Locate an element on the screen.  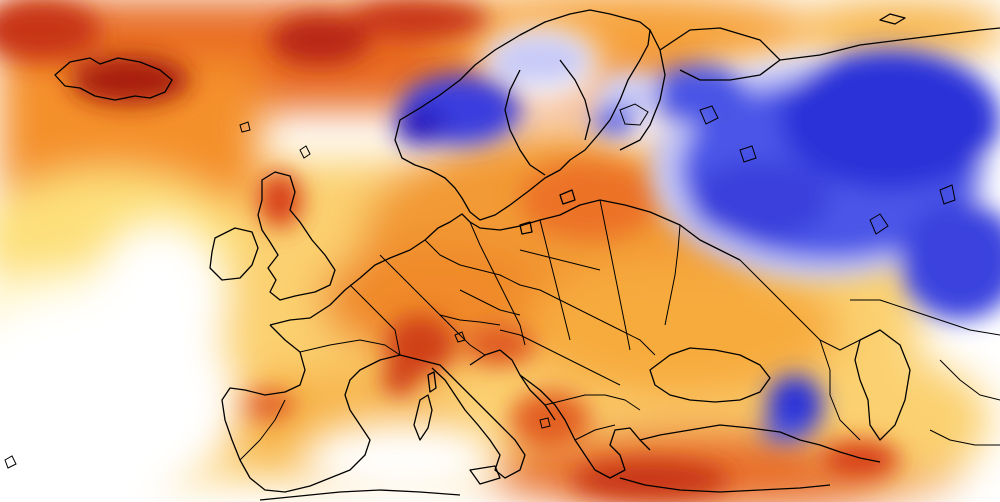
iceland-coast is located at coordinates (113, 79).